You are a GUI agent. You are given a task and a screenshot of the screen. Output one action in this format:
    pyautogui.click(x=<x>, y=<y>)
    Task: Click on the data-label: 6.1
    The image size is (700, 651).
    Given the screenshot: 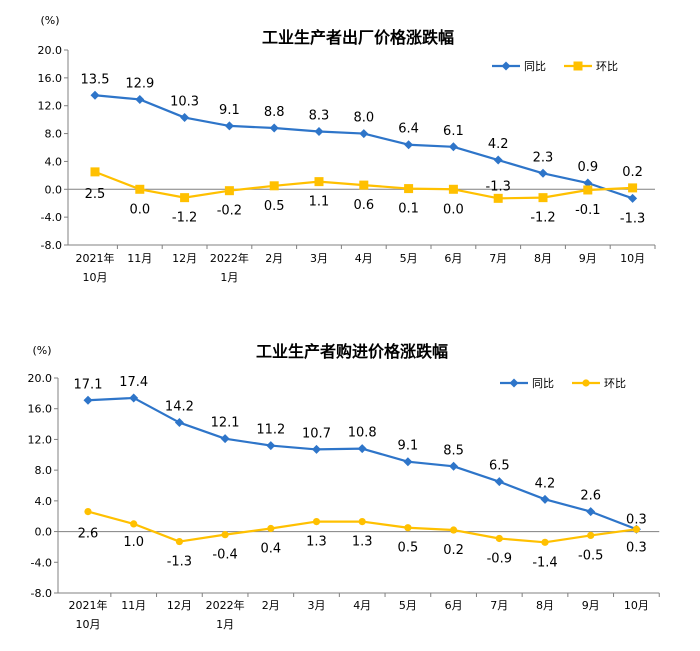 What is the action you would take?
    pyautogui.click(x=453, y=131)
    